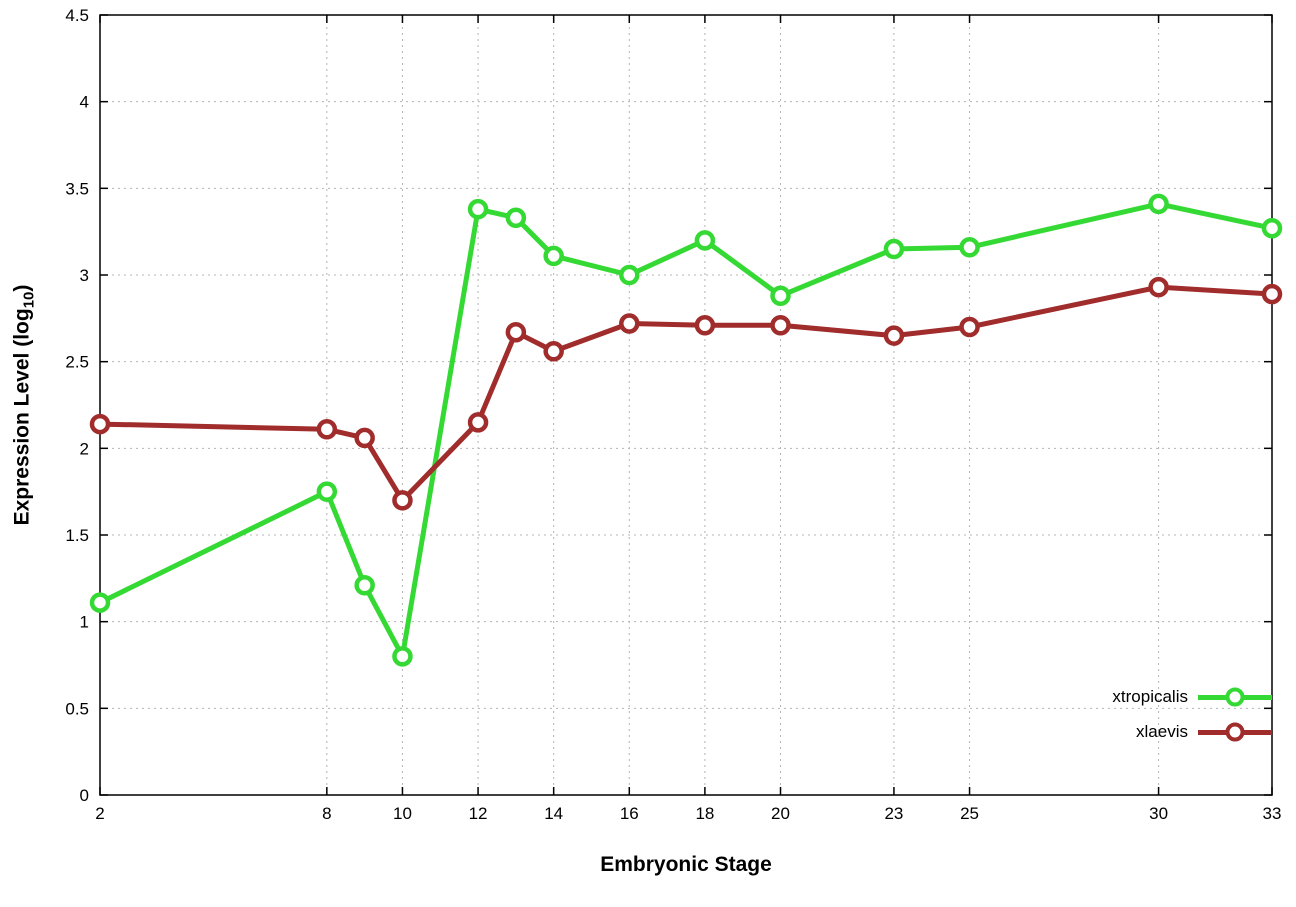  I want to click on y-tick-label: 0.5, so click(77, 708).